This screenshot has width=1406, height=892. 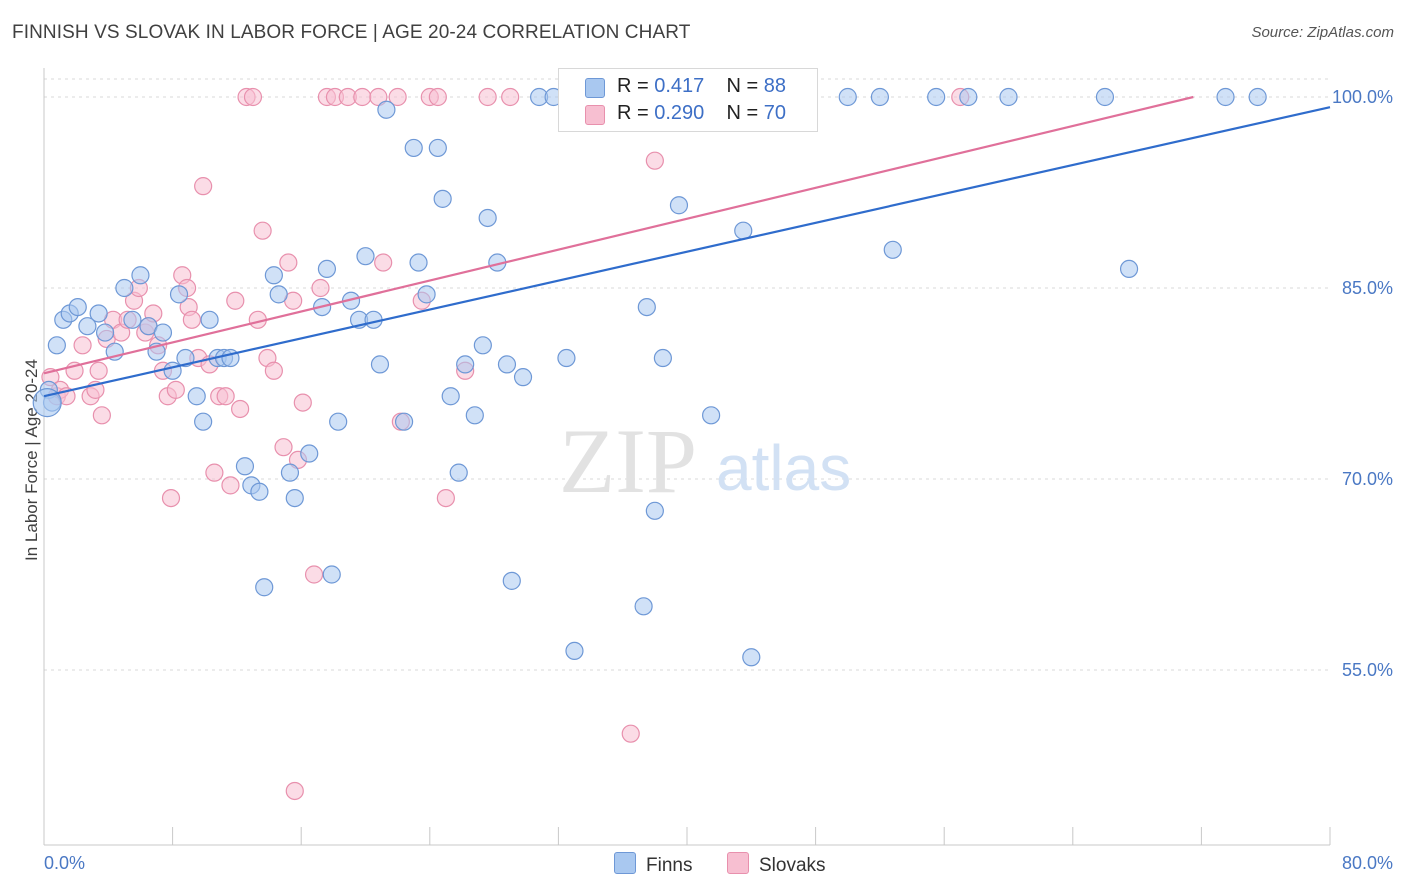 I want to click on slovaks-stats: R = 0.290 N = 70, so click(x=701, y=113).